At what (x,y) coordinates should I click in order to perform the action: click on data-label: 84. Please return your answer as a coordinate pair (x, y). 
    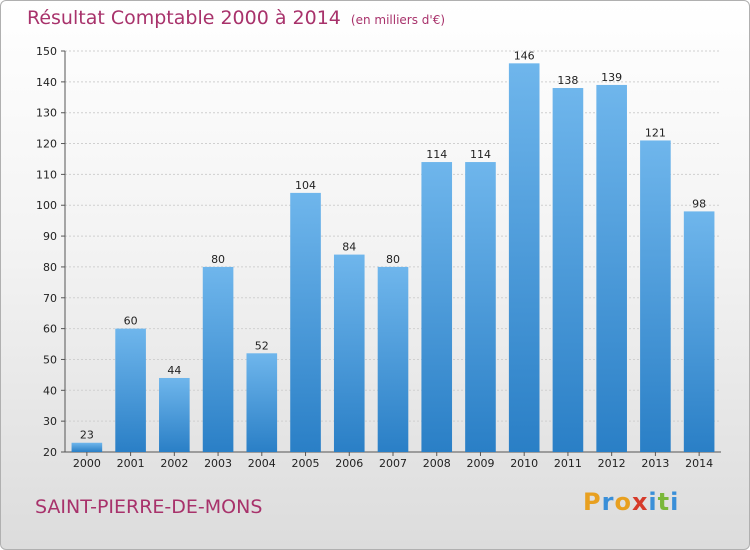
    Looking at the image, I should click on (349, 247).